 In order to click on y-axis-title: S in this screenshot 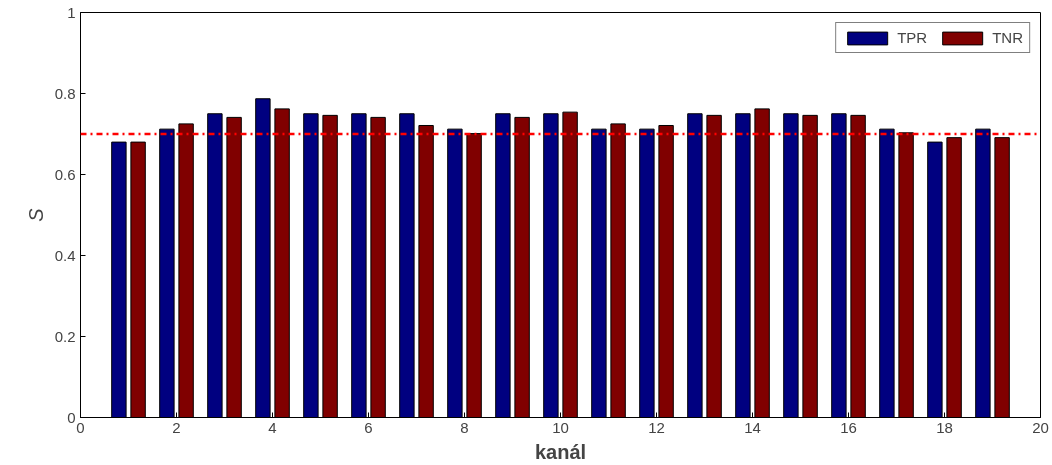, I will do `click(35, 214)`.